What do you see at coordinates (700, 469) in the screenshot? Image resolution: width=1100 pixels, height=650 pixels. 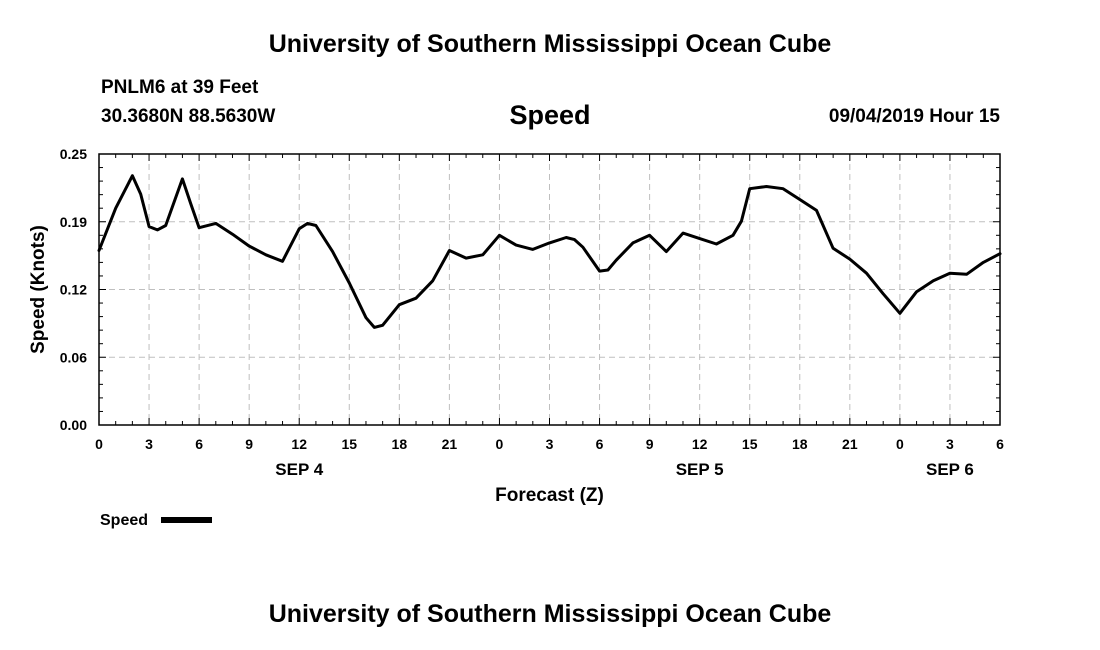 I see `date-label: SEP 5` at bounding box center [700, 469].